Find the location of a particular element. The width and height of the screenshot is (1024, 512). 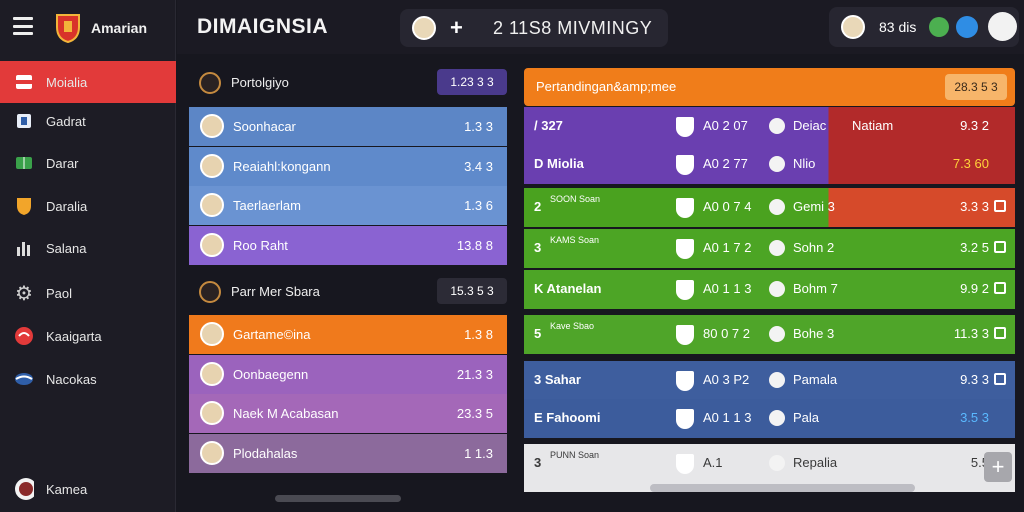

match-row: 5 Kave Sbao 80 0 7 2 Bohe 3 11.3 3 is located at coordinates (769, 334).